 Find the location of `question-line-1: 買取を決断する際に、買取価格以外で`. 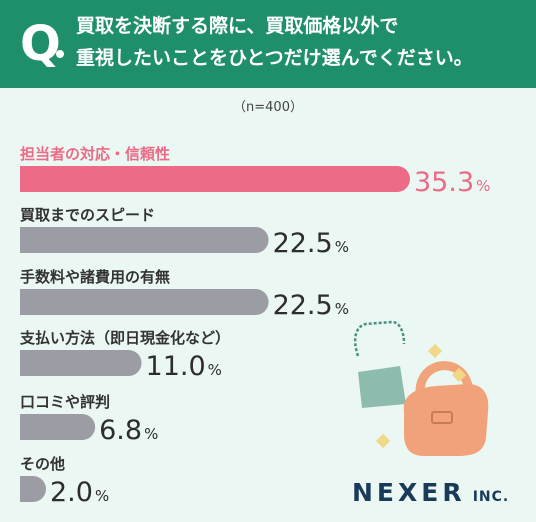

question-line-1: 買取を決断する際に、買取価格以外で is located at coordinates (237, 26).